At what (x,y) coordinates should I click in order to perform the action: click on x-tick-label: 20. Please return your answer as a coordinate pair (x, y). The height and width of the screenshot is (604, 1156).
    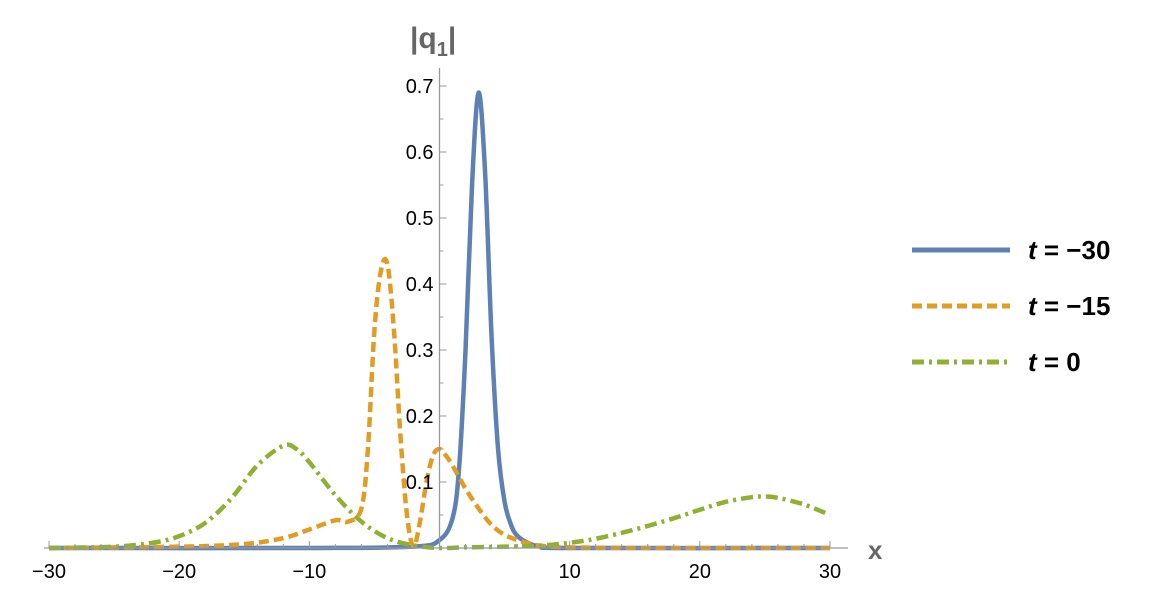
    Looking at the image, I should click on (700, 572).